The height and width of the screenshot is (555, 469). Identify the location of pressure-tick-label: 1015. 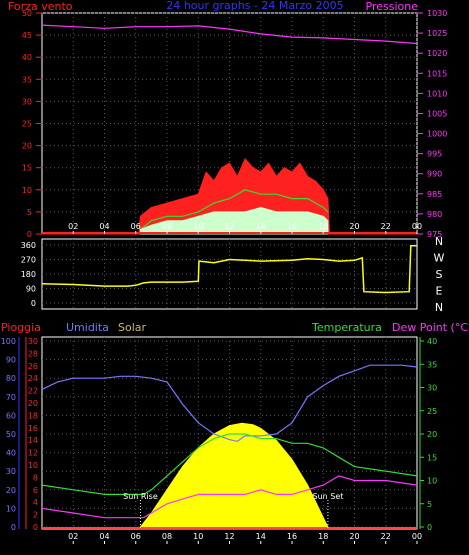
(437, 73).